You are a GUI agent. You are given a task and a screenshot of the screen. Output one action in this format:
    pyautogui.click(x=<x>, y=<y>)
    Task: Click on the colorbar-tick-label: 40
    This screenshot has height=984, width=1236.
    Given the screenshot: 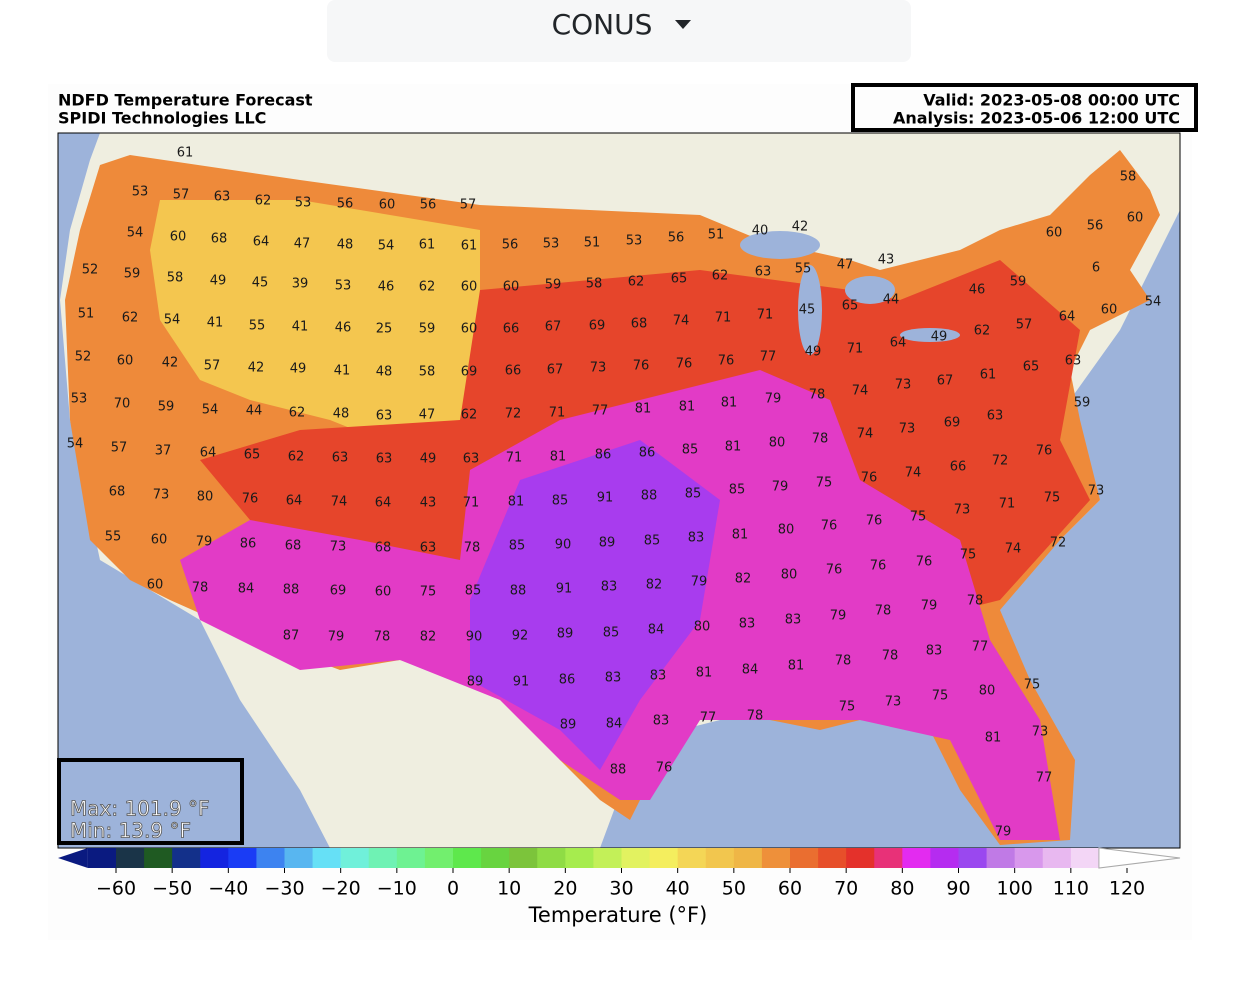 What is the action you would take?
    pyautogui.click(x=678, y=889)
    